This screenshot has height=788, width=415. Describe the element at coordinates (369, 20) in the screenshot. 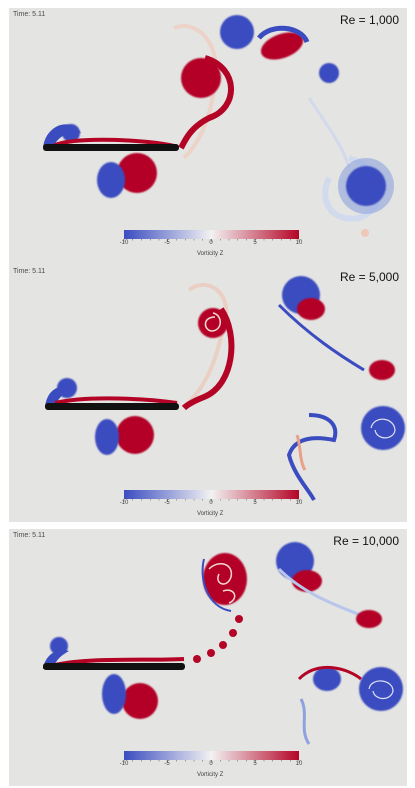

I see `reynolds-label: Re = 1,000` at that location.